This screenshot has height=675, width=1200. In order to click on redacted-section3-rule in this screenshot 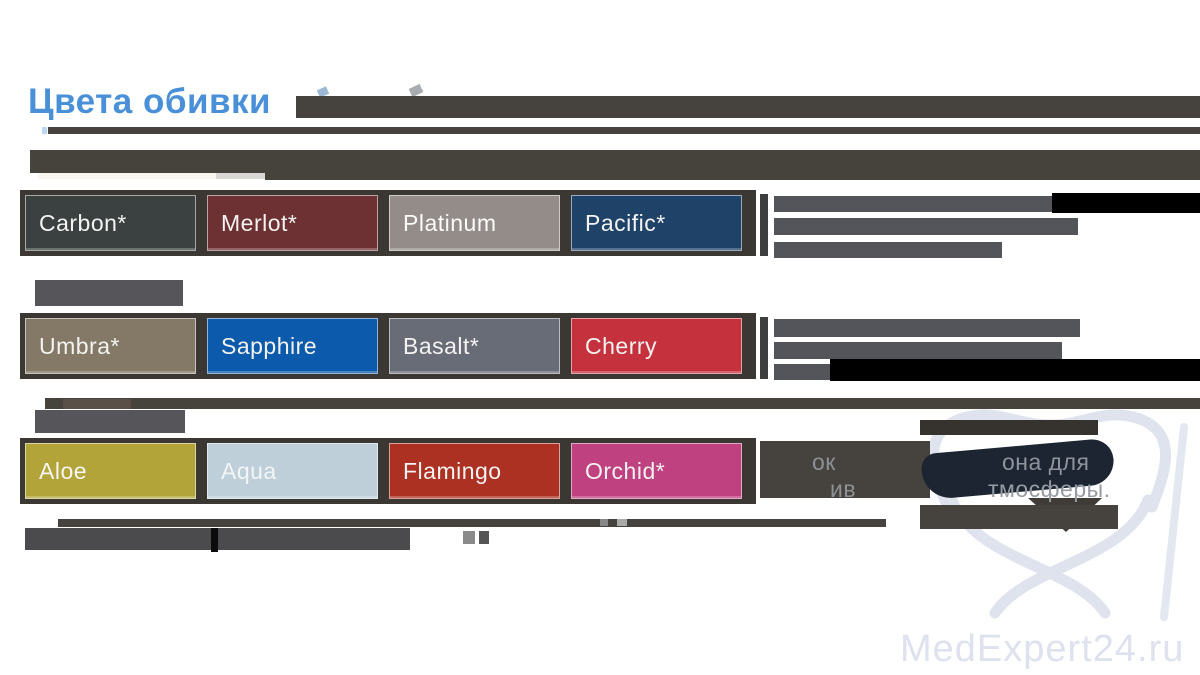, I will do `click(622, 403)`.